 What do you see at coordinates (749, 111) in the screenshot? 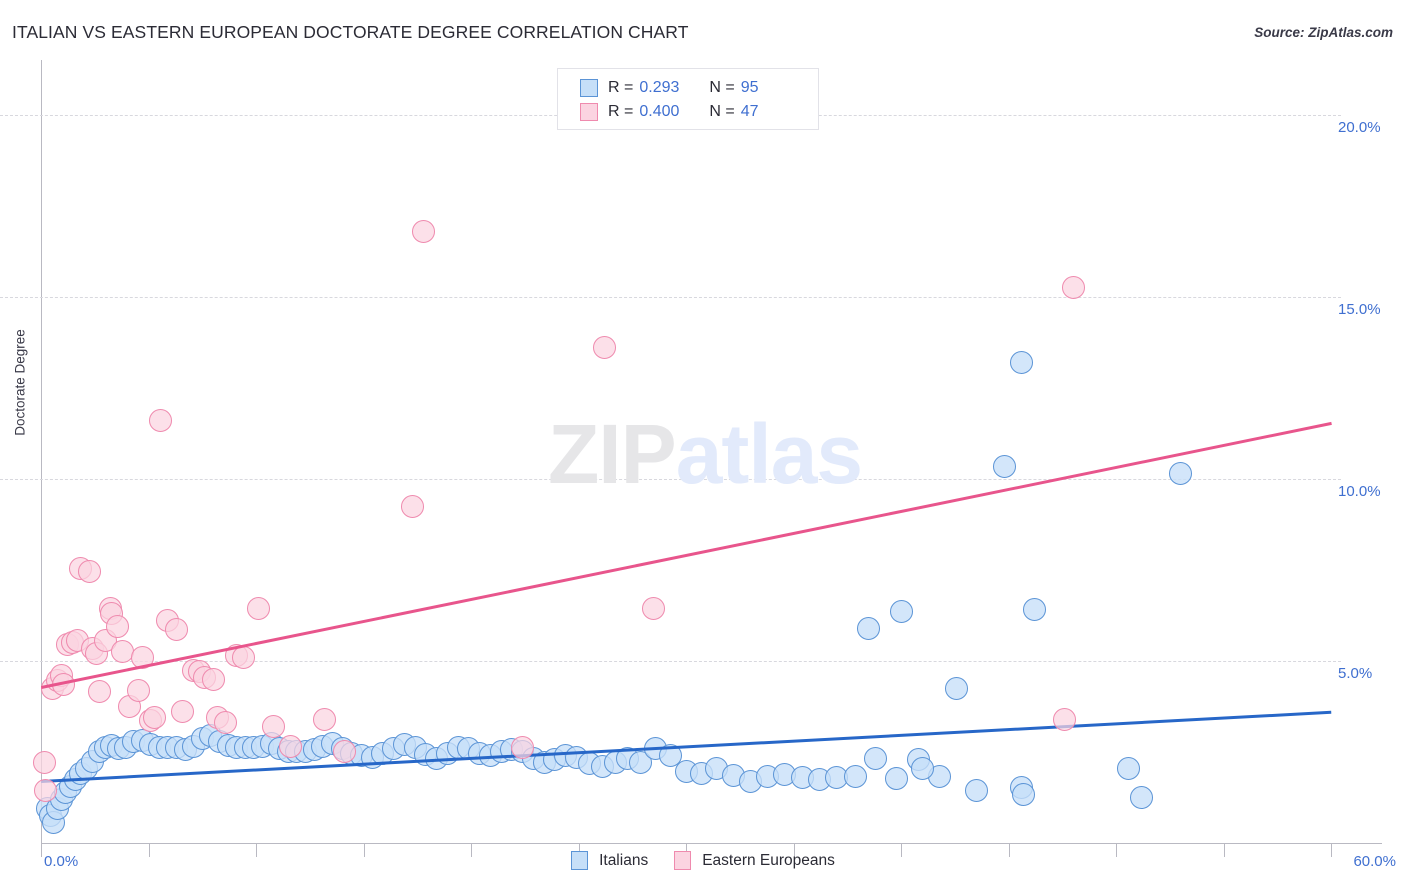
I see `eastern-europeans-n-value: 47` at bounding box center [749, 111].